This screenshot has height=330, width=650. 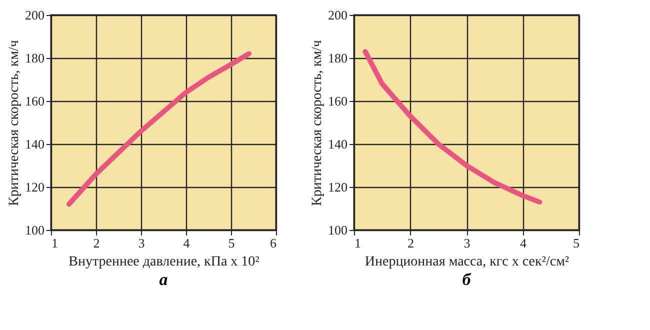 What do you see at coordinates (467, 262) in the screenshot?
I see `x-axis-title: Инерционная масса, кгс x сек²/см²` at bounding box center [467, 262].